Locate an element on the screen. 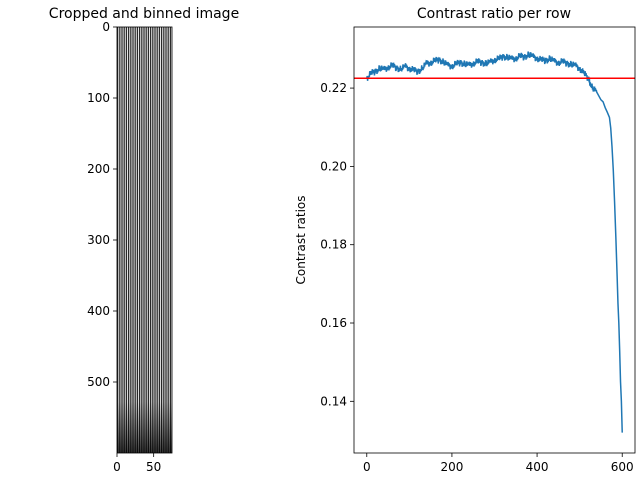  y-axis-label: Contrast ratios is located at coordinates (301, 239).